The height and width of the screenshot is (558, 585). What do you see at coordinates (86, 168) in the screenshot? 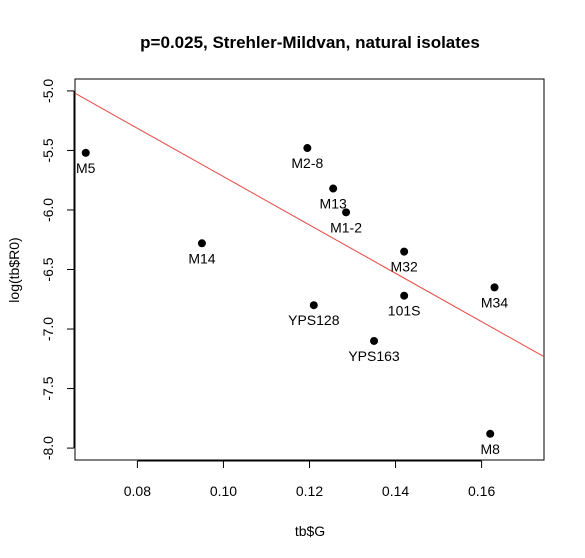
I see `point-label: M5` at bounding box center [86, 168].